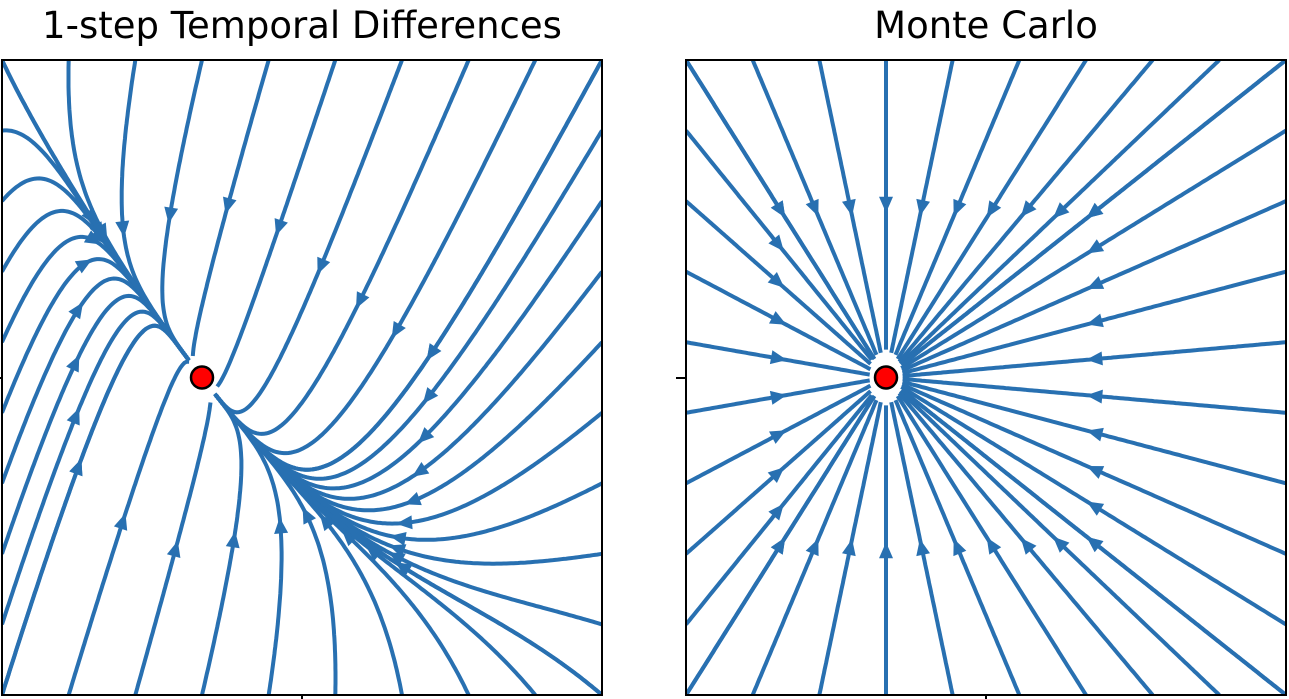 This screenshot has height=699, width=1289. Describe the element at coordinates (886, 377) in the screenshot. I see `fixed-point-mc` at that location.